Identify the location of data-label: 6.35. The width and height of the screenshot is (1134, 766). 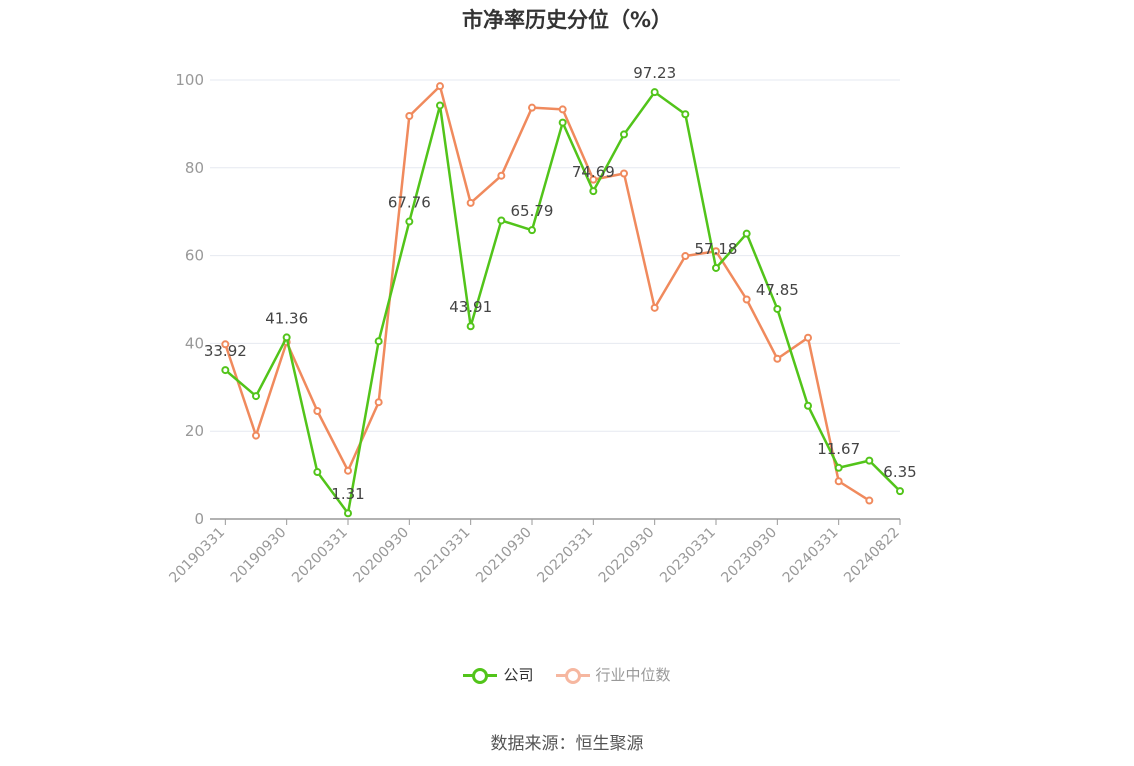
(899, 472).